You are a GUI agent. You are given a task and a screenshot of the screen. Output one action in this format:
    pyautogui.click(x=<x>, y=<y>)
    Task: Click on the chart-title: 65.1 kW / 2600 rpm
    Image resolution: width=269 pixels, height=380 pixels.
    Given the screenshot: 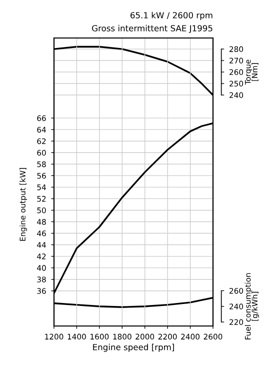 What is the action you would take?
    pyautogui.click(x=171, y=16)
    